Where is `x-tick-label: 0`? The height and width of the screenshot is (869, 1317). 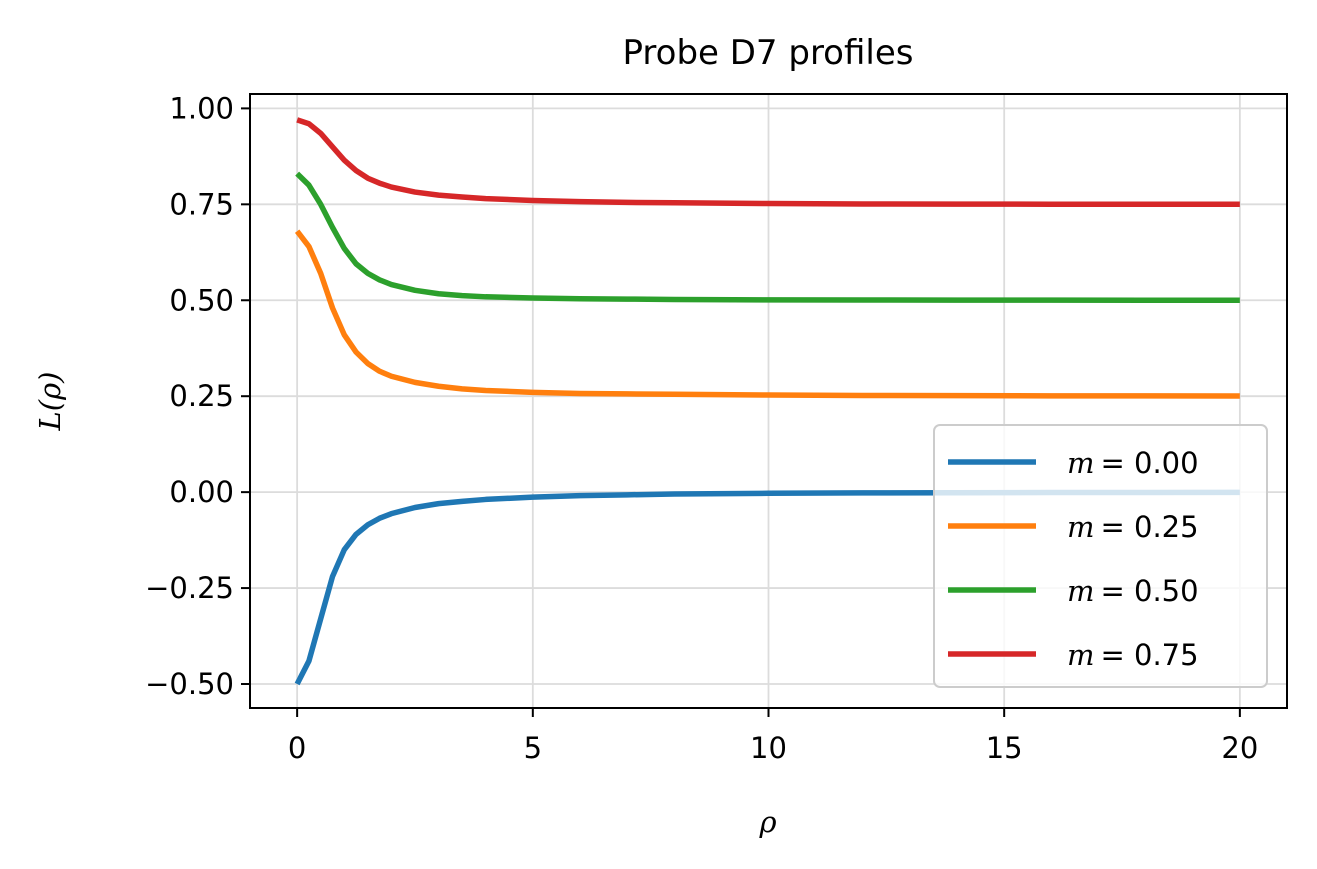
x-tick-label: 0 is located at coordinates (297, 748).